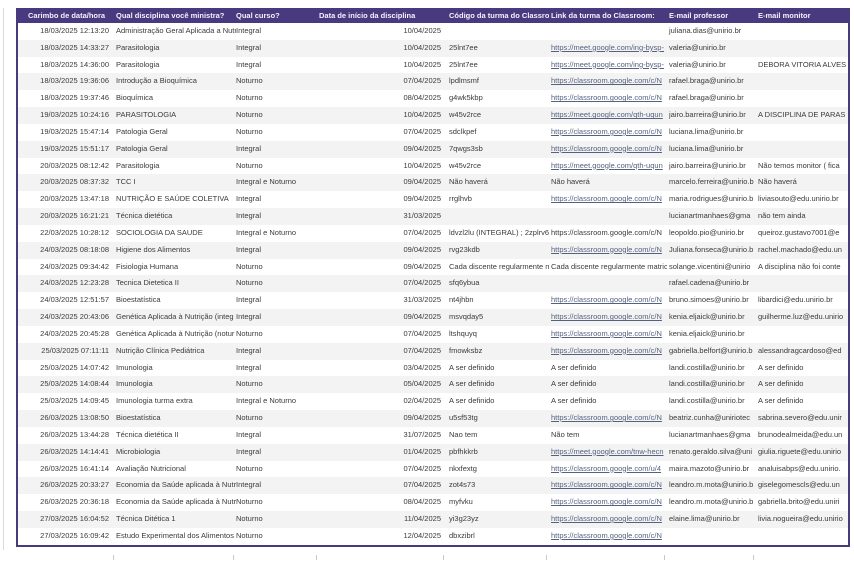 The height and width of the screenshot is (561, 854). I want to click on column-header-curso: Qual curso?, so click(258, 15).